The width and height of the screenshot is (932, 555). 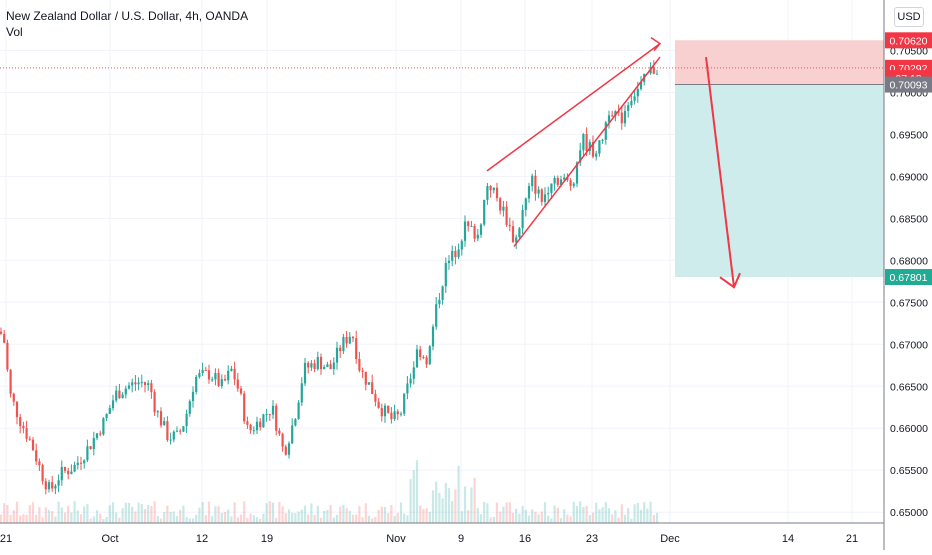 What do you see at coordinates (909, 513) in the screenshot?
I see `y-tick-label: 0.65000` at bounding box center [909, 513].